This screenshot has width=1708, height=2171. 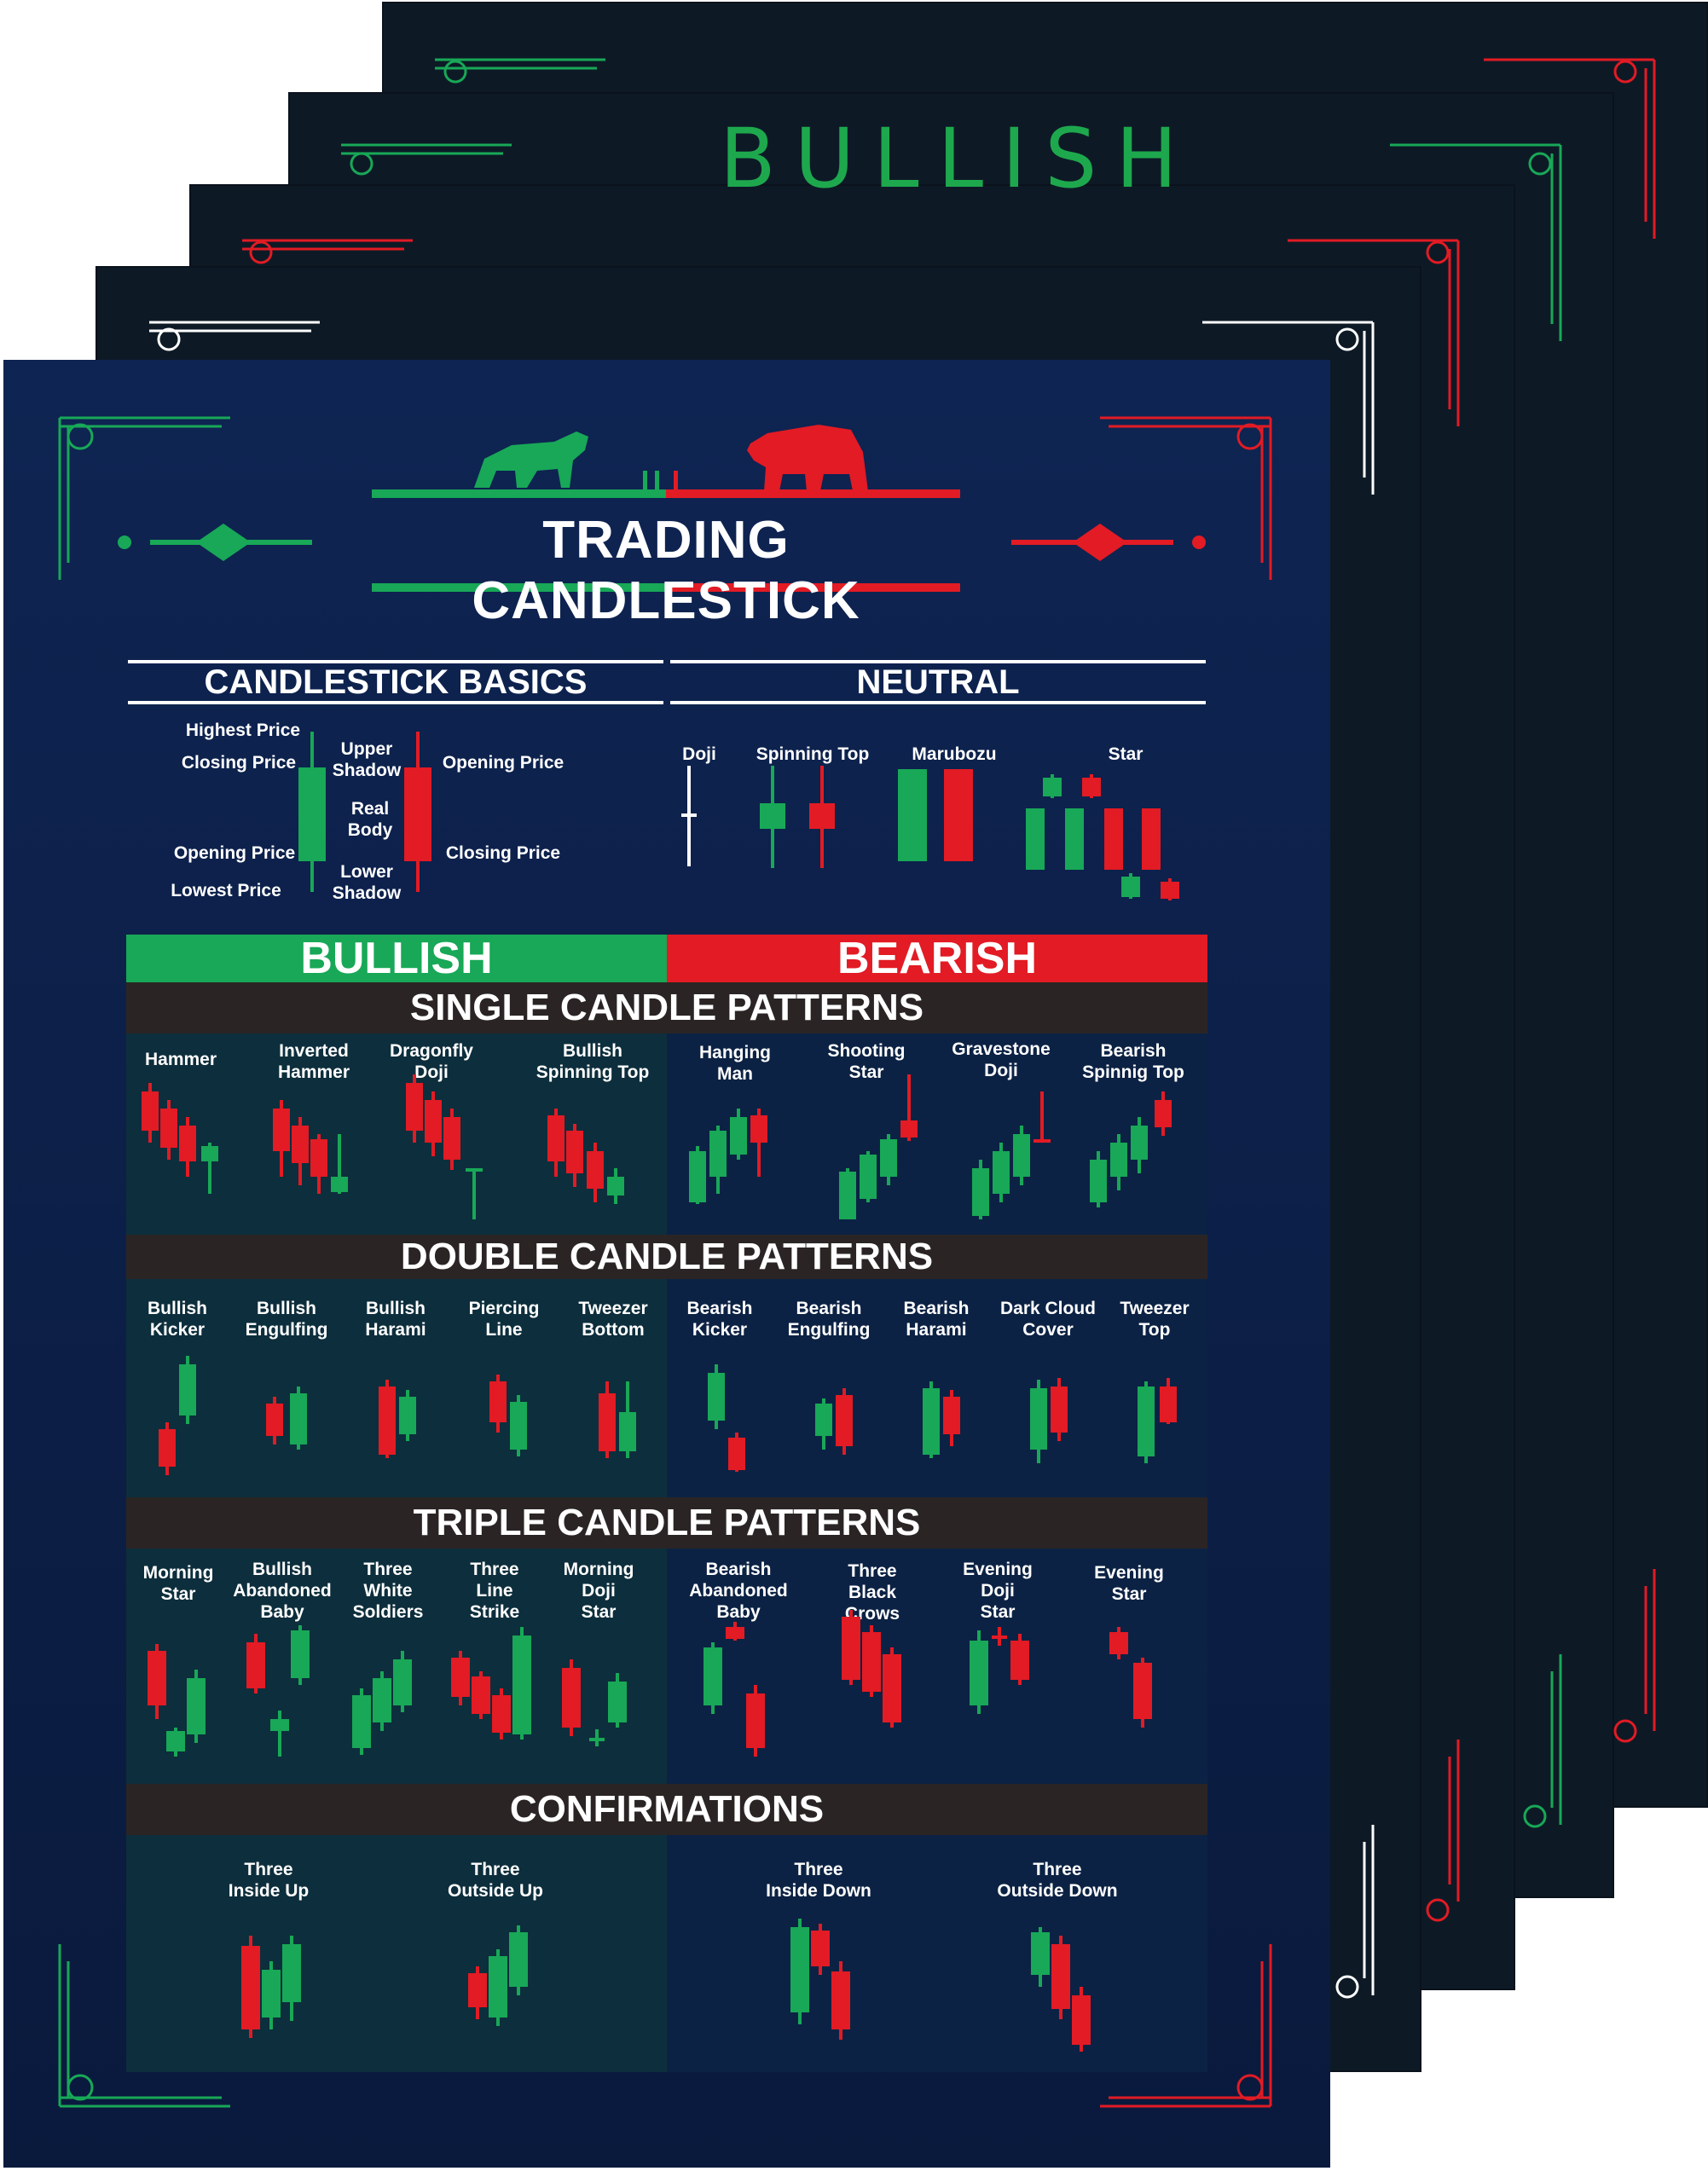 I want to click on pattern-label-morning-star: Morning Star, so click(x=178, y=1583).